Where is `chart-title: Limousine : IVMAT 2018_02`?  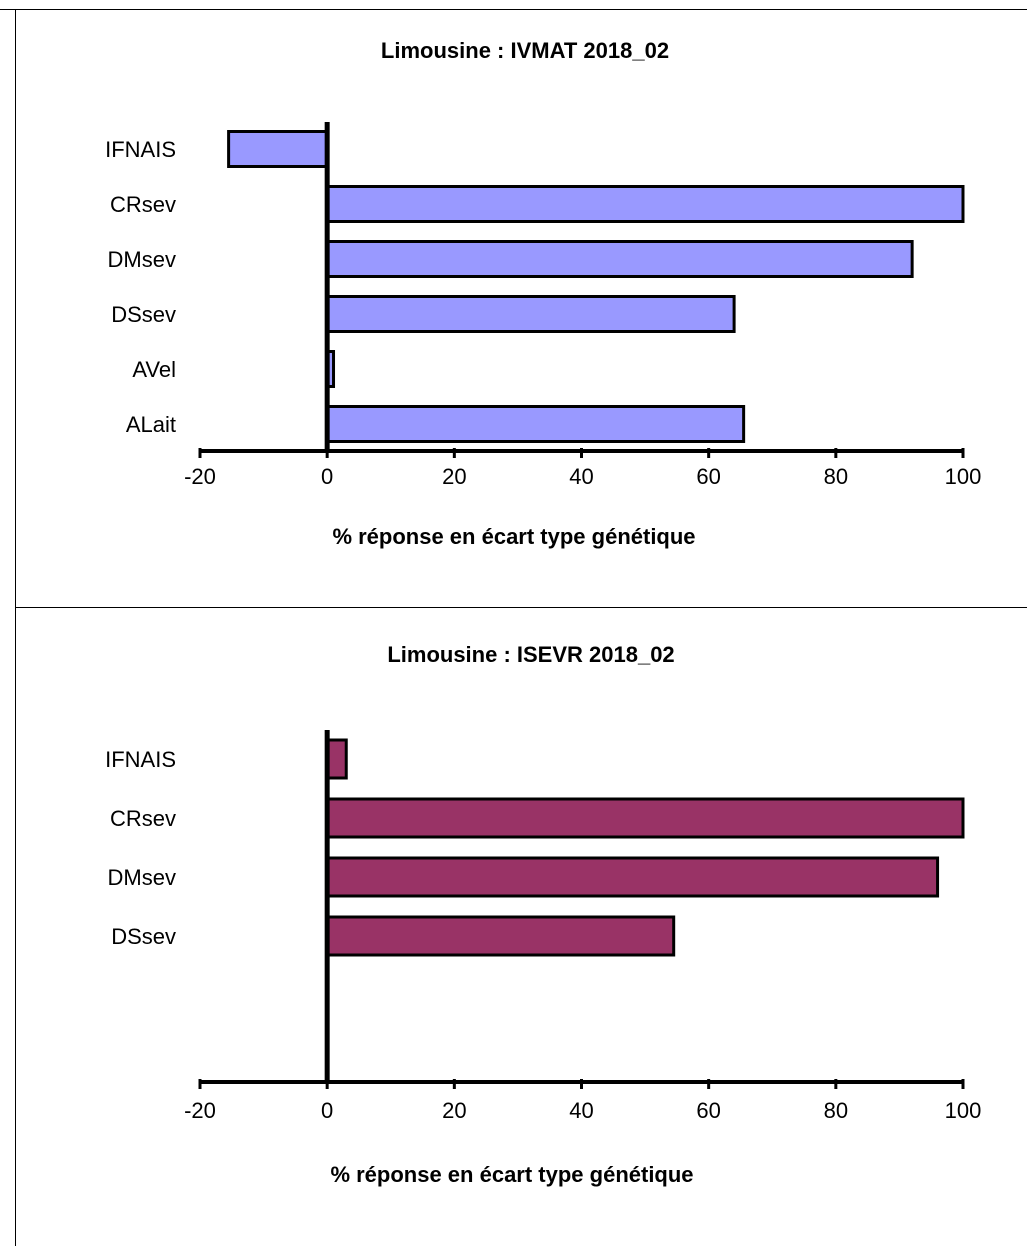 chart-title: Limousine : IVMAT 2018_02 is located at coordinates (525, 50).